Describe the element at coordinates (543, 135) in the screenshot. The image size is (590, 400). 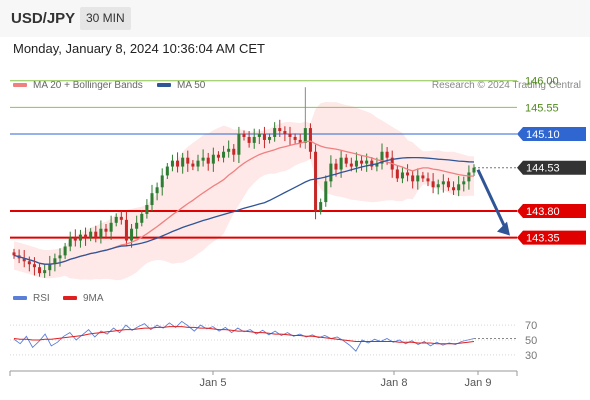
I see `level-label-145.10: 145.10` at that location.